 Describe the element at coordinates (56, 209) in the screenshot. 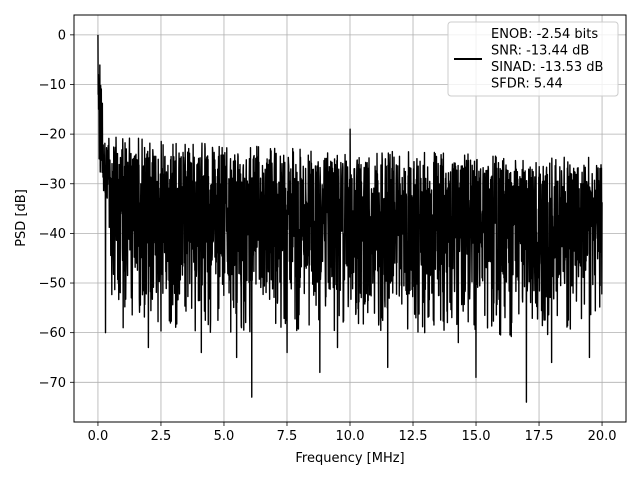

I see `y-axis-ticks: 0 −10 −20 −30 −40 −50 −60 −70` at that location.